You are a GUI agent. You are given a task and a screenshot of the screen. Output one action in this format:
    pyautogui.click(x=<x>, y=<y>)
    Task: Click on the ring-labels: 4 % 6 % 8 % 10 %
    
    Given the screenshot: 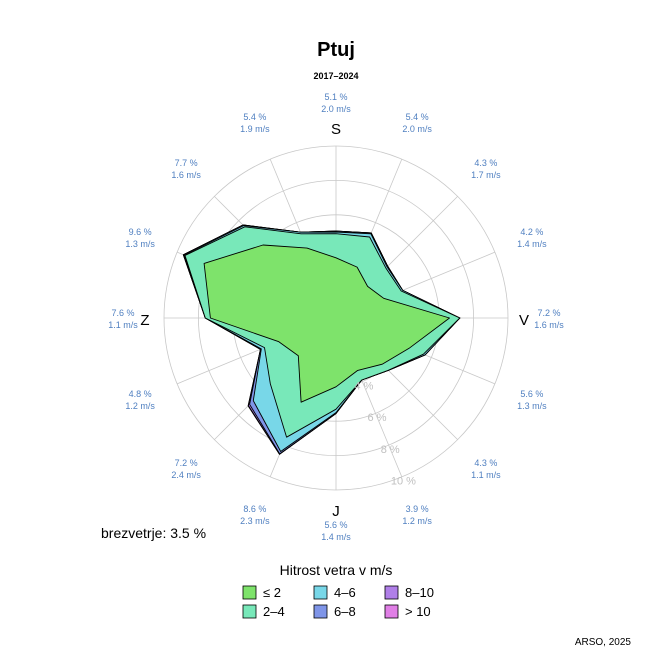 What is the action you would take?
    pyautogui.click(x=385, y=433)
    